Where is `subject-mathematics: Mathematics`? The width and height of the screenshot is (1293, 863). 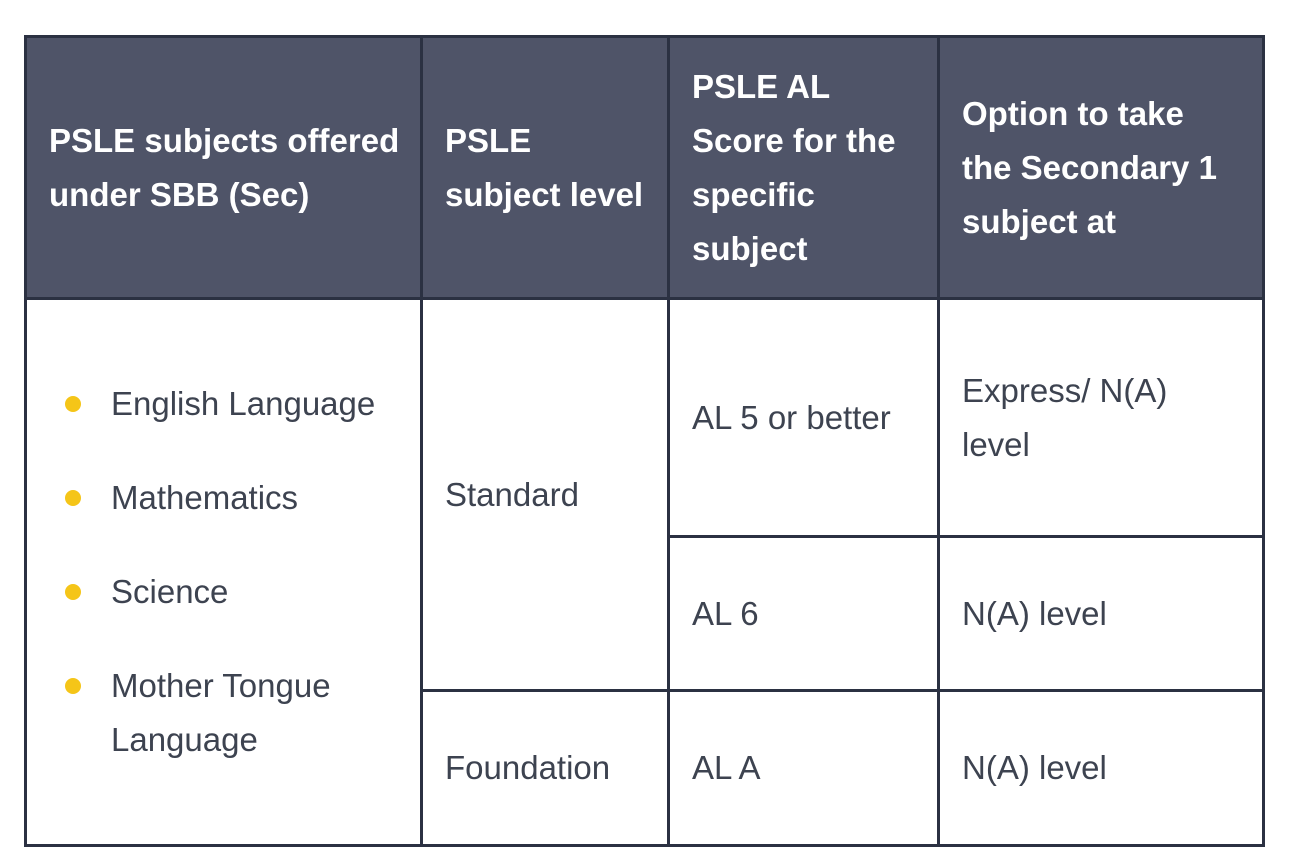 subject-mathematics: Mathematics is located at coordinates (205, 497).